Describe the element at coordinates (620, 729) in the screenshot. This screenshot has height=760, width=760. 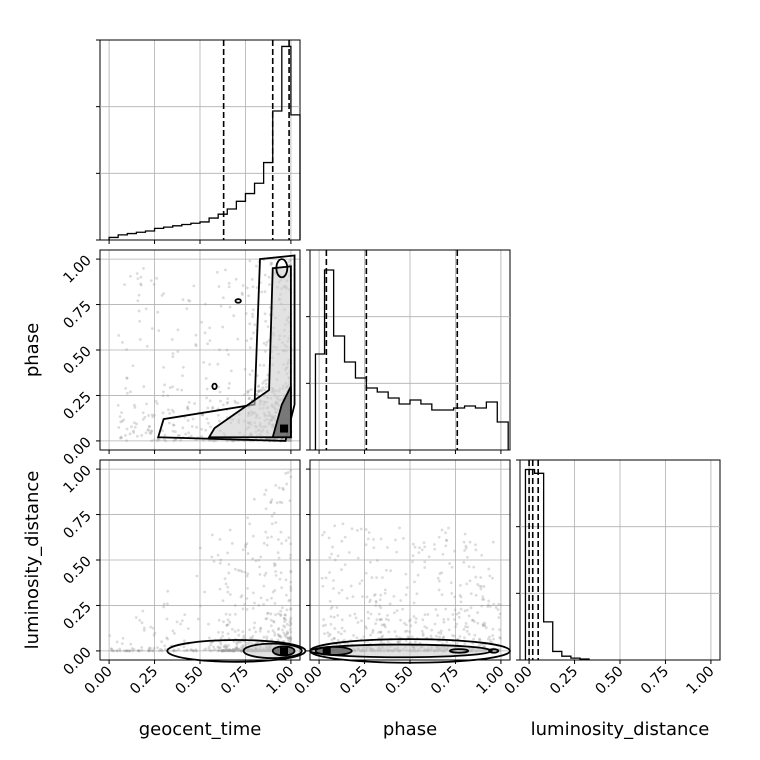
I see `x-axis-label-luminosity-distance: luminosity_distance` at that location.